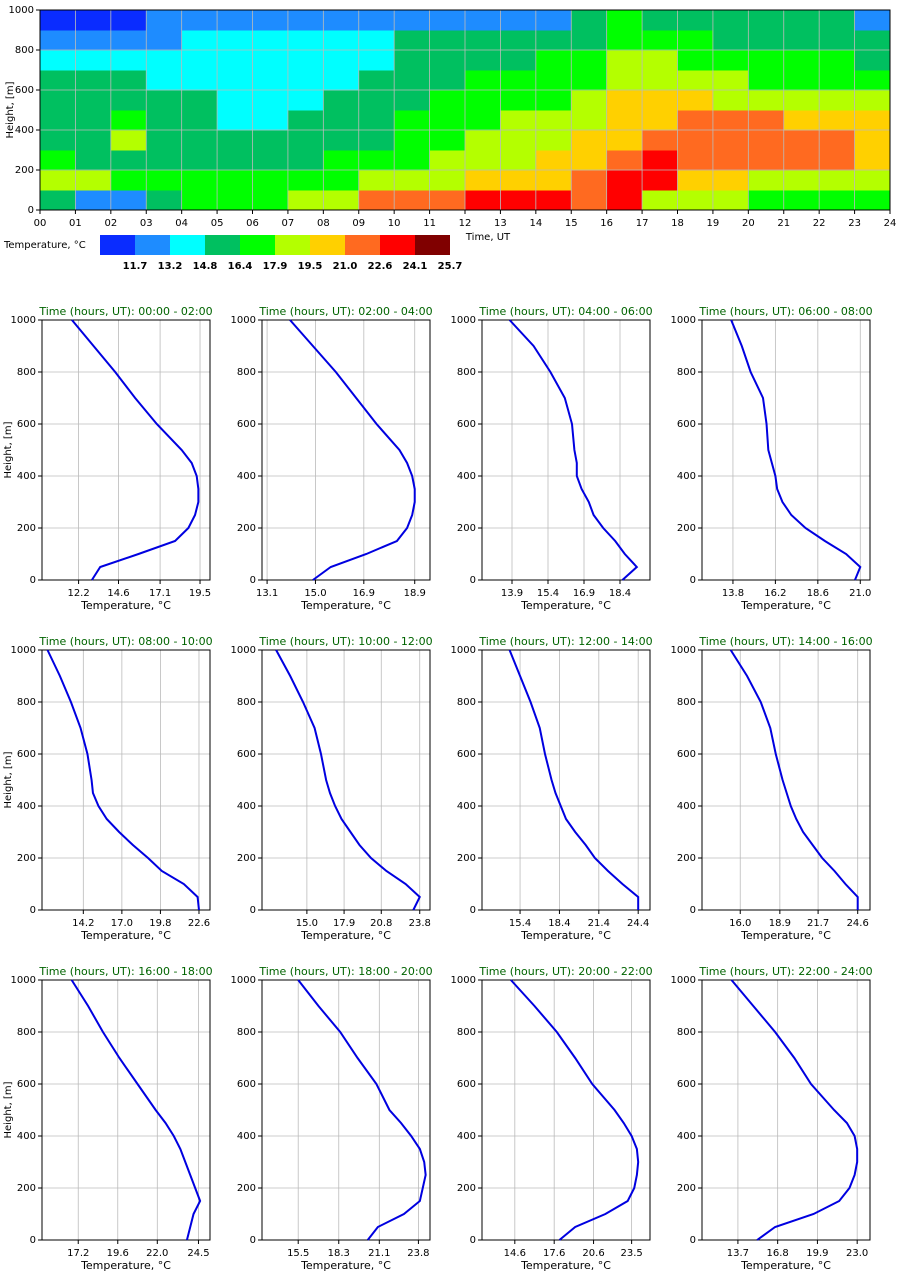 Image resolution: width=900 pixels, height=1280 pixels. Describe the element at coordinates (345, 641) in the screenshot. I see `chart-title: Time (hours, UT): 10:00 - 12:00` at that location.